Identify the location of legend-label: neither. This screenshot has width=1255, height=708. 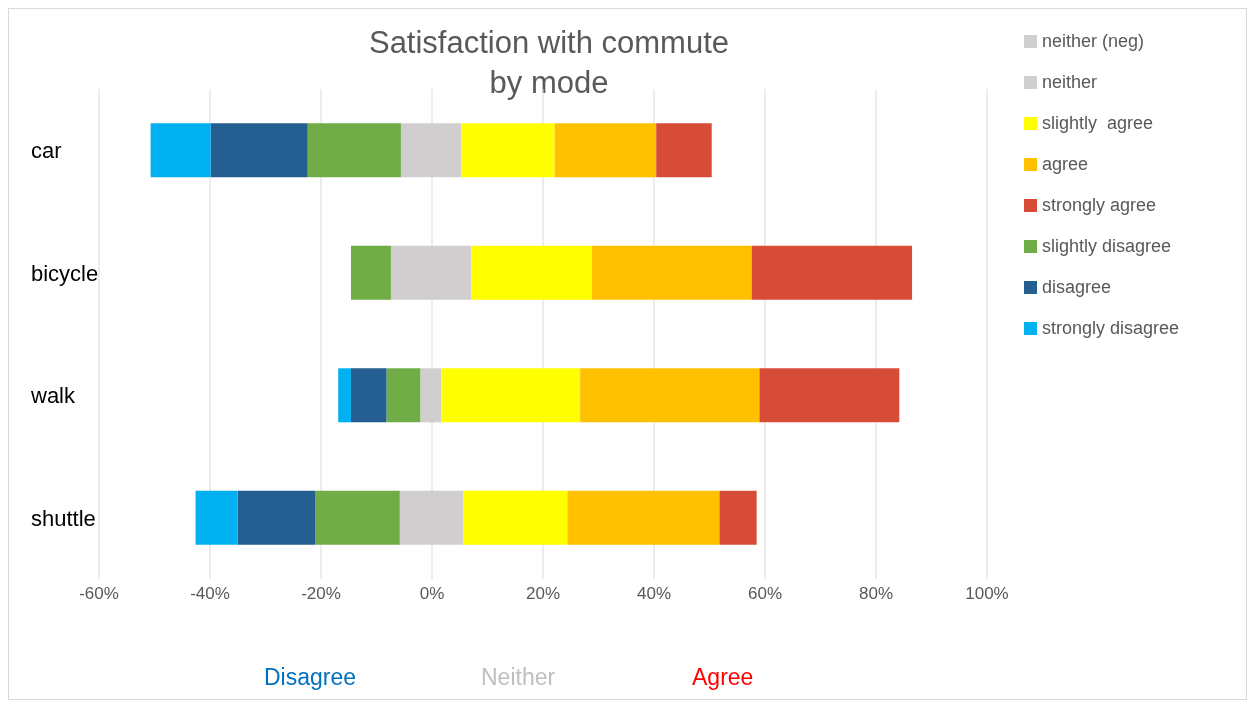
(1070, 82).